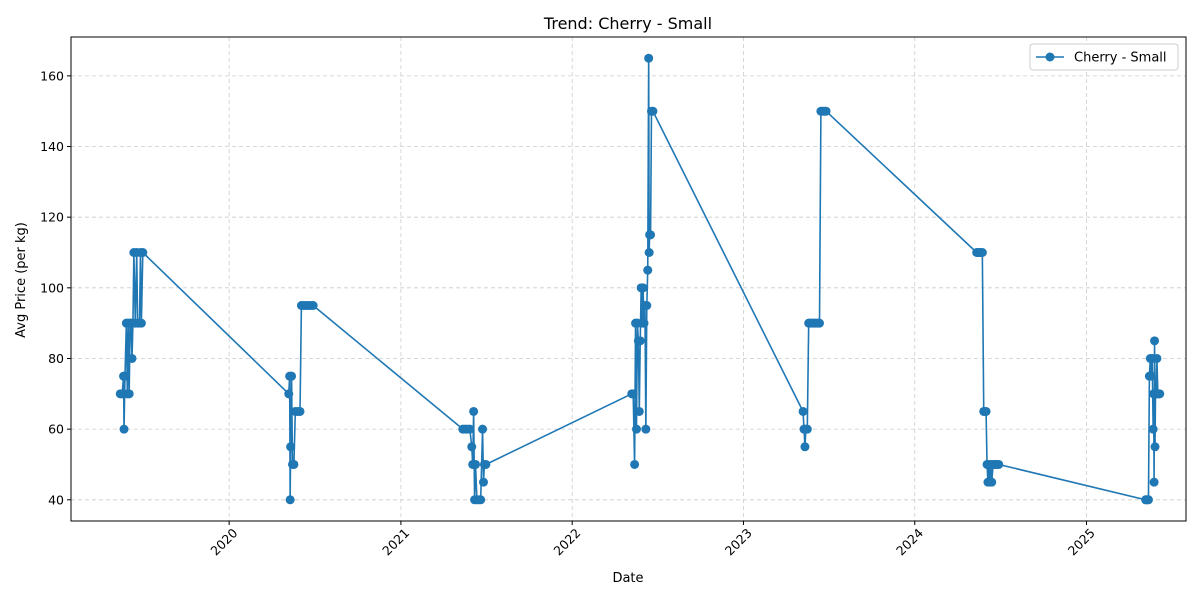 The width and height of the screenshot is (1200, 604). Describe the element at coordinates (52, 217) in the screenshot. I see `y-tick-label: 120` at that location.